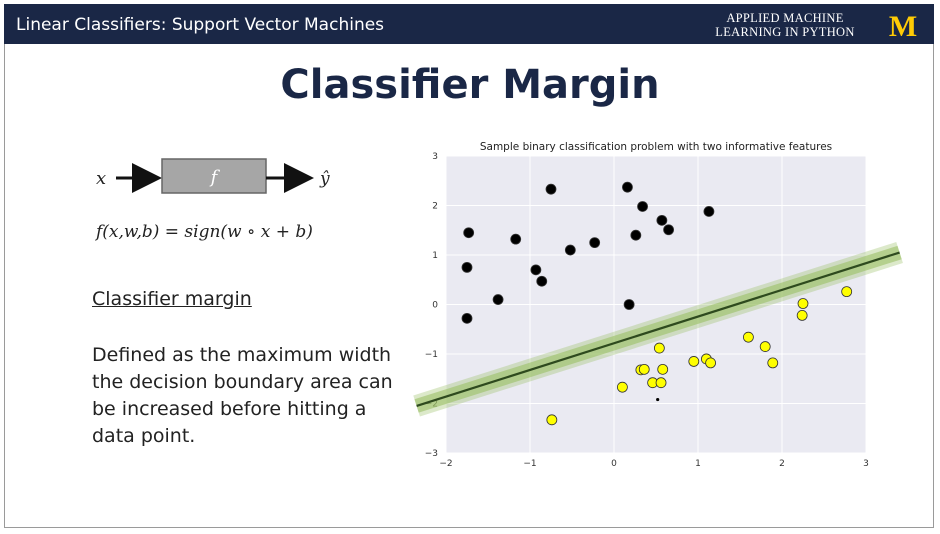  What do you see at coordinates (435, 207) in the screenshot?
I see `y-tick-label: 2` at bounding box center [435, 207].